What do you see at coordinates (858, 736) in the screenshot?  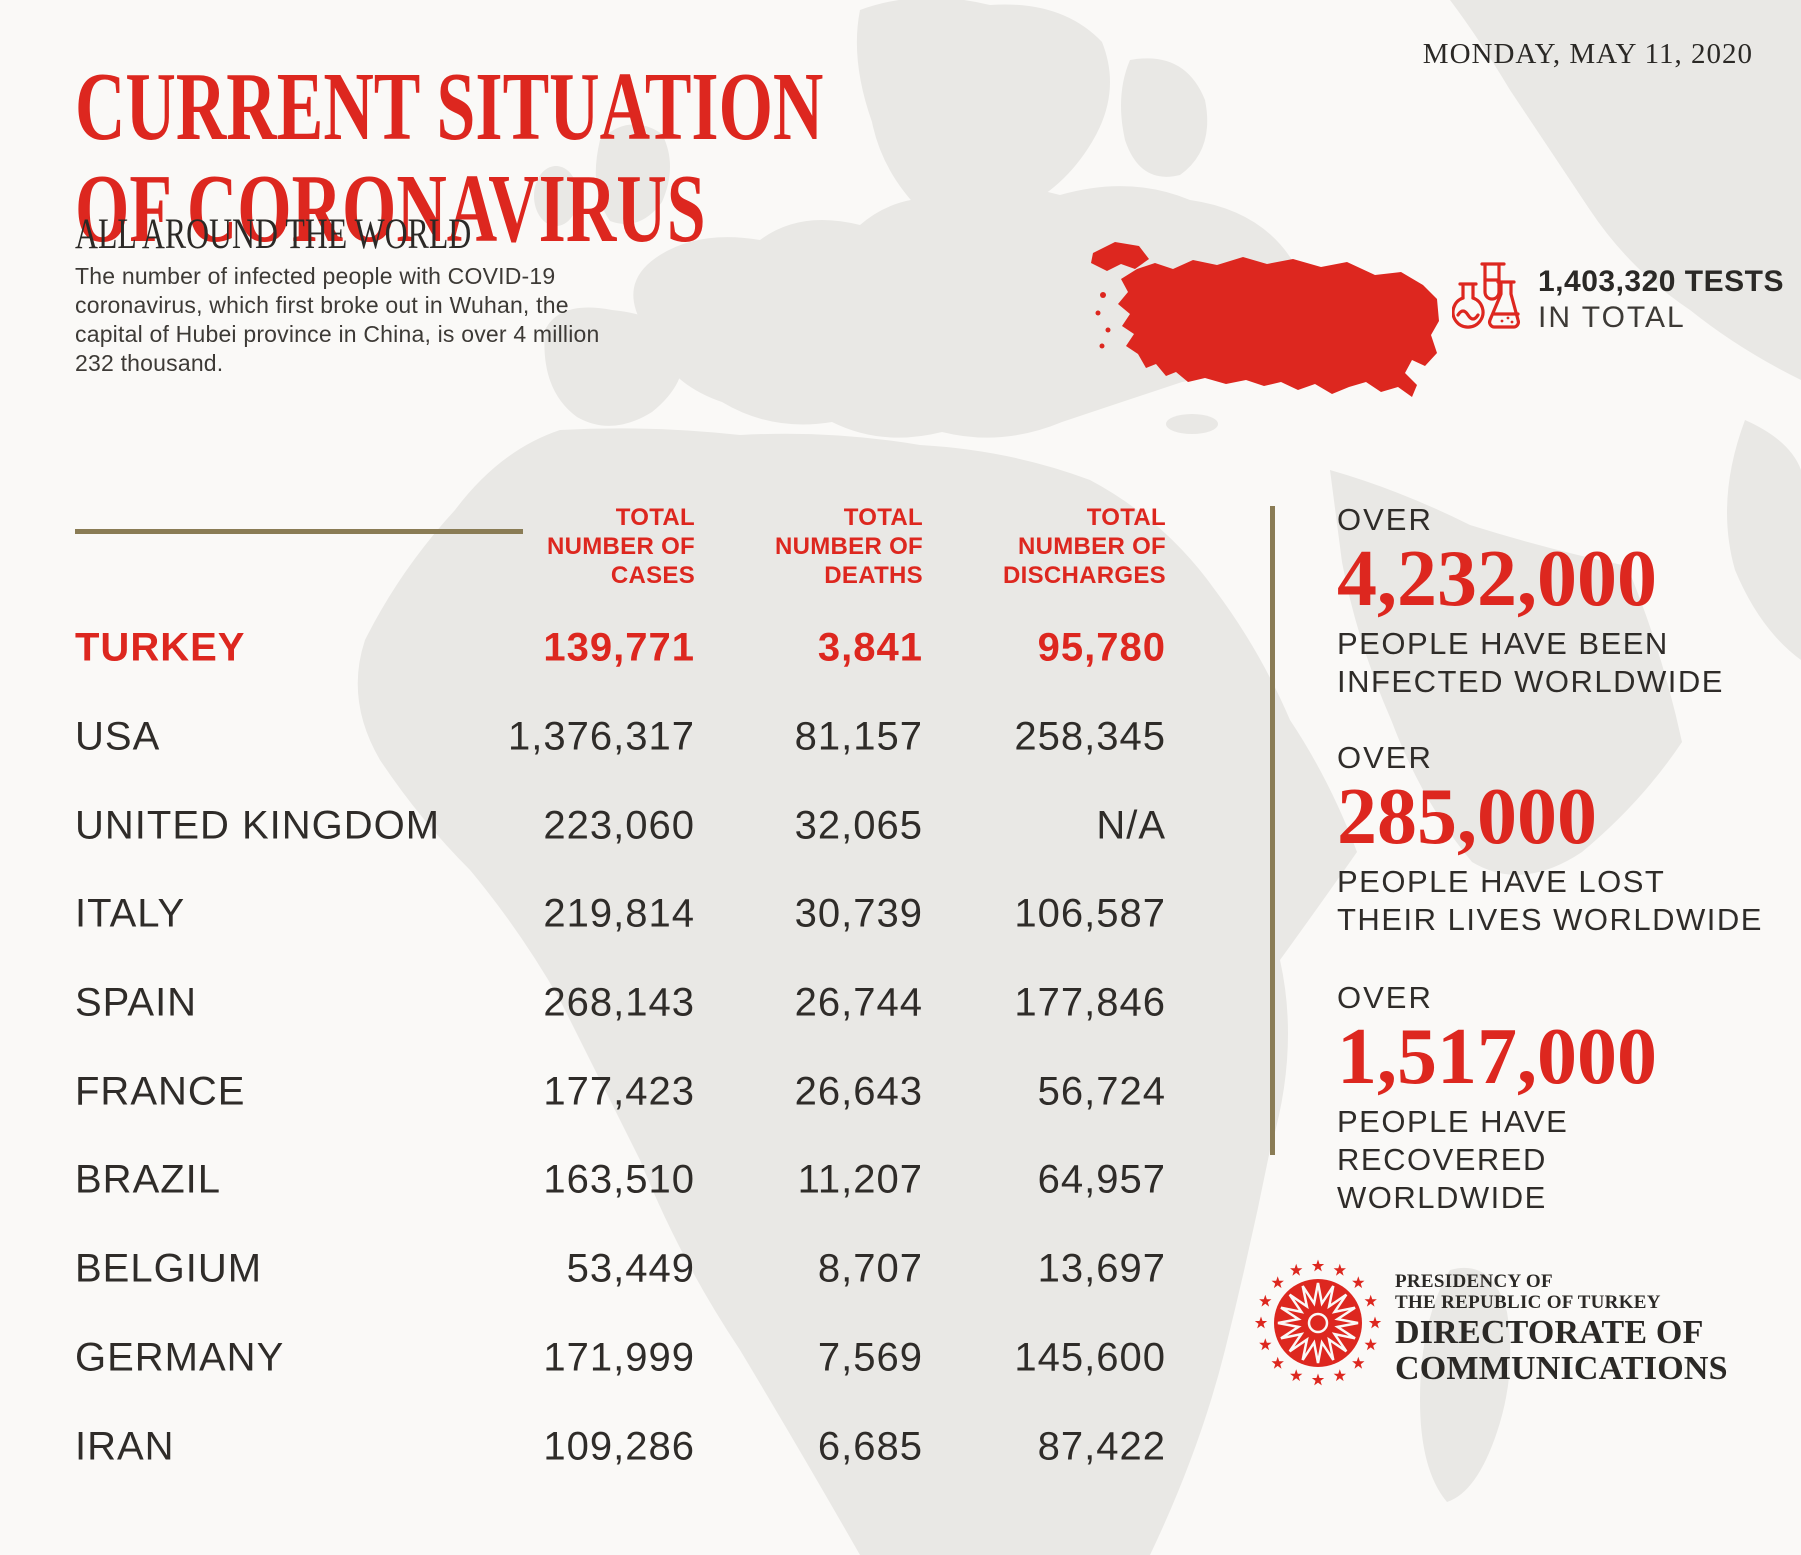 I see `deaths-value: 81,157` at bounding box center [858, 736].